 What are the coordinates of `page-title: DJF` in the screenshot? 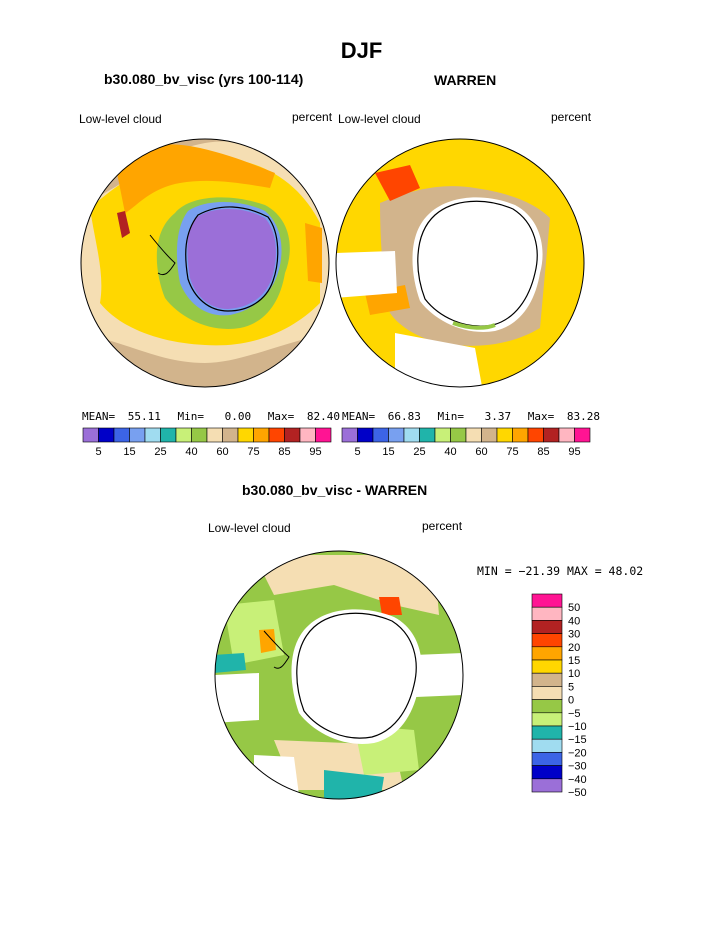 It's located at (361, 50).